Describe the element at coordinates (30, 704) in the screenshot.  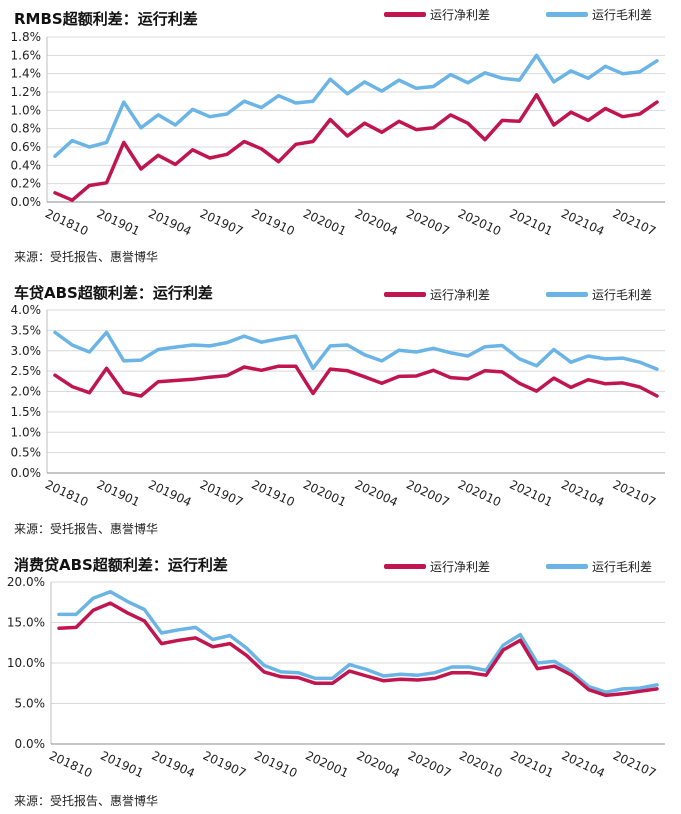
I see `y-tick-label: 5.0%` at that location.